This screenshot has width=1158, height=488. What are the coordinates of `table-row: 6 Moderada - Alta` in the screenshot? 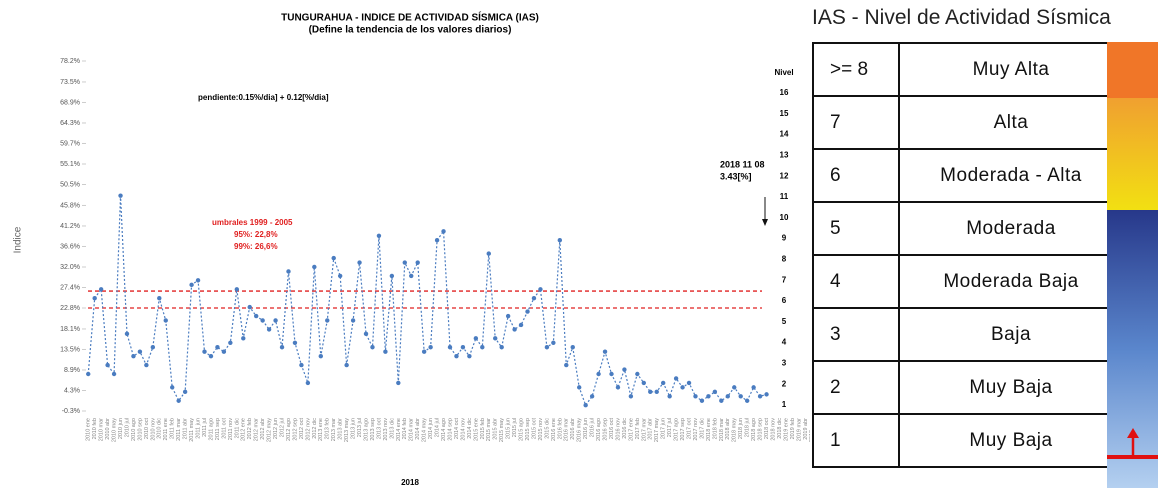 It's located at (968, 175).